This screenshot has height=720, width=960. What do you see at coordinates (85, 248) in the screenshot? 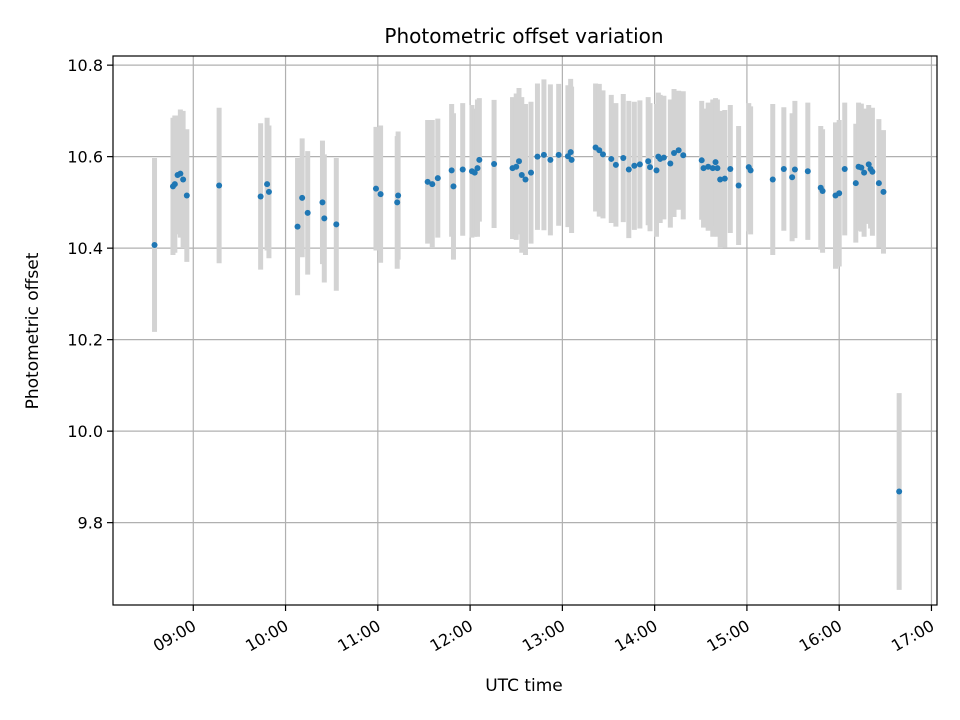
I see `y-tick-label: 10.4` at bounding box center [85, 248].